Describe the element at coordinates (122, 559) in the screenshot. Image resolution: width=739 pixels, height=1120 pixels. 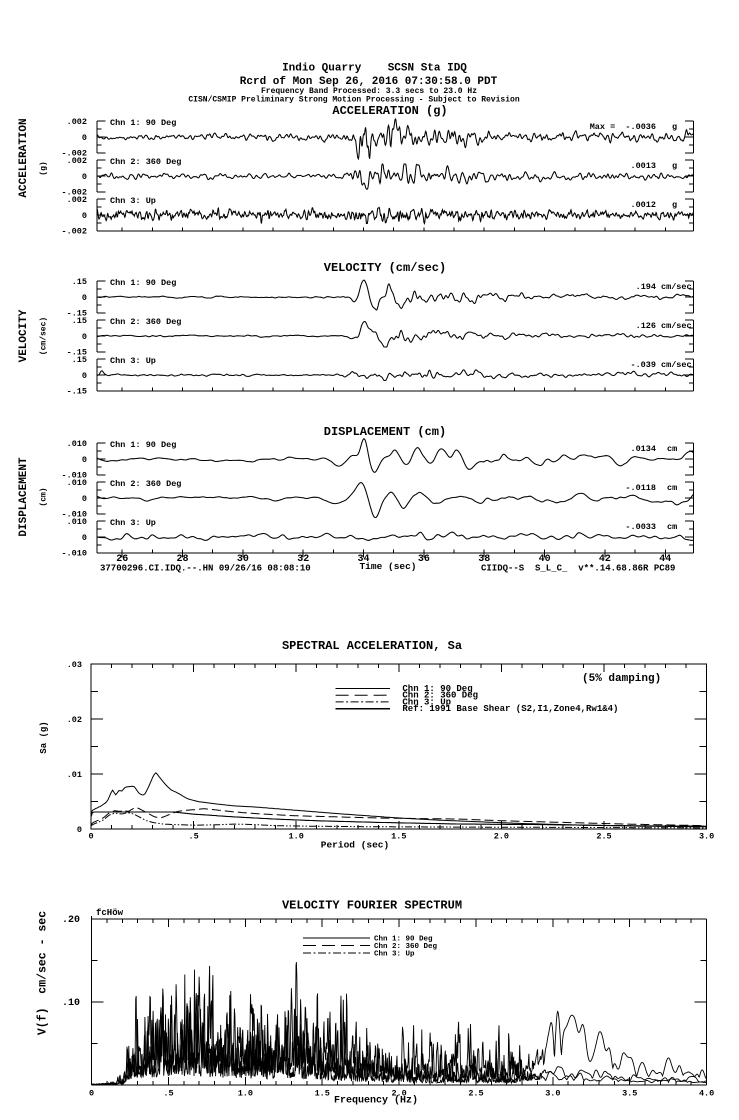
I see `svg-text: 26` at that location.